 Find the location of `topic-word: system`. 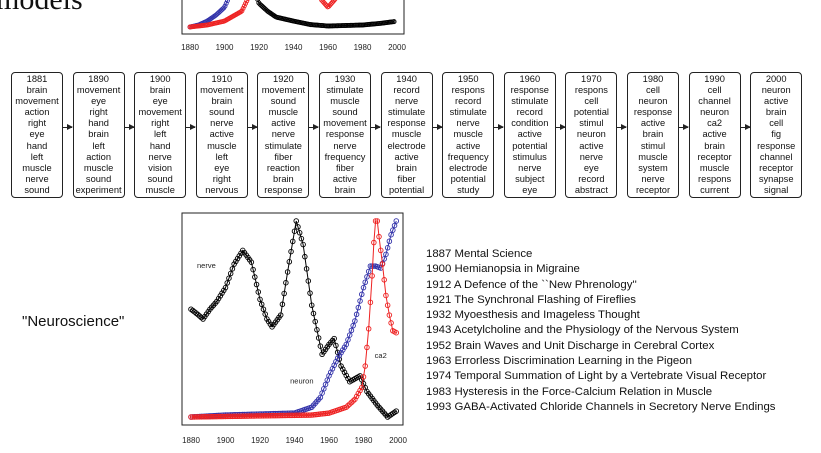

topic-word: system is located at coordinates (653, 167).